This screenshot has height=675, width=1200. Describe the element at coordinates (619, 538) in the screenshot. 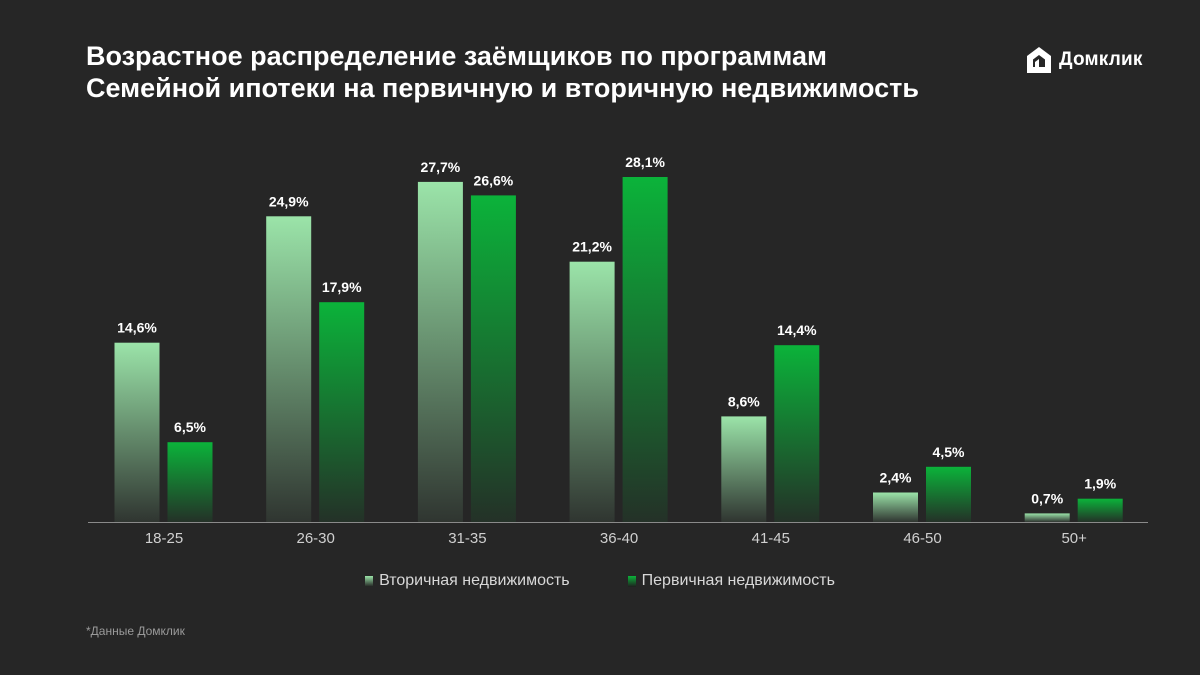

I see `x-tick-label-36-40: 36-40` at that location.